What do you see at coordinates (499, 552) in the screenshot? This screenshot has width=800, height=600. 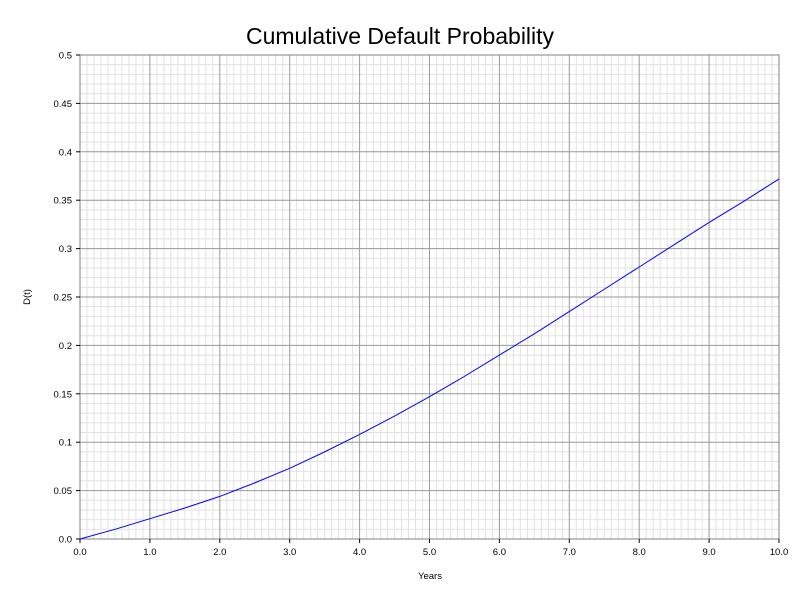 I see `x-tick-label: 6.0` at bounding box center [499, 552].